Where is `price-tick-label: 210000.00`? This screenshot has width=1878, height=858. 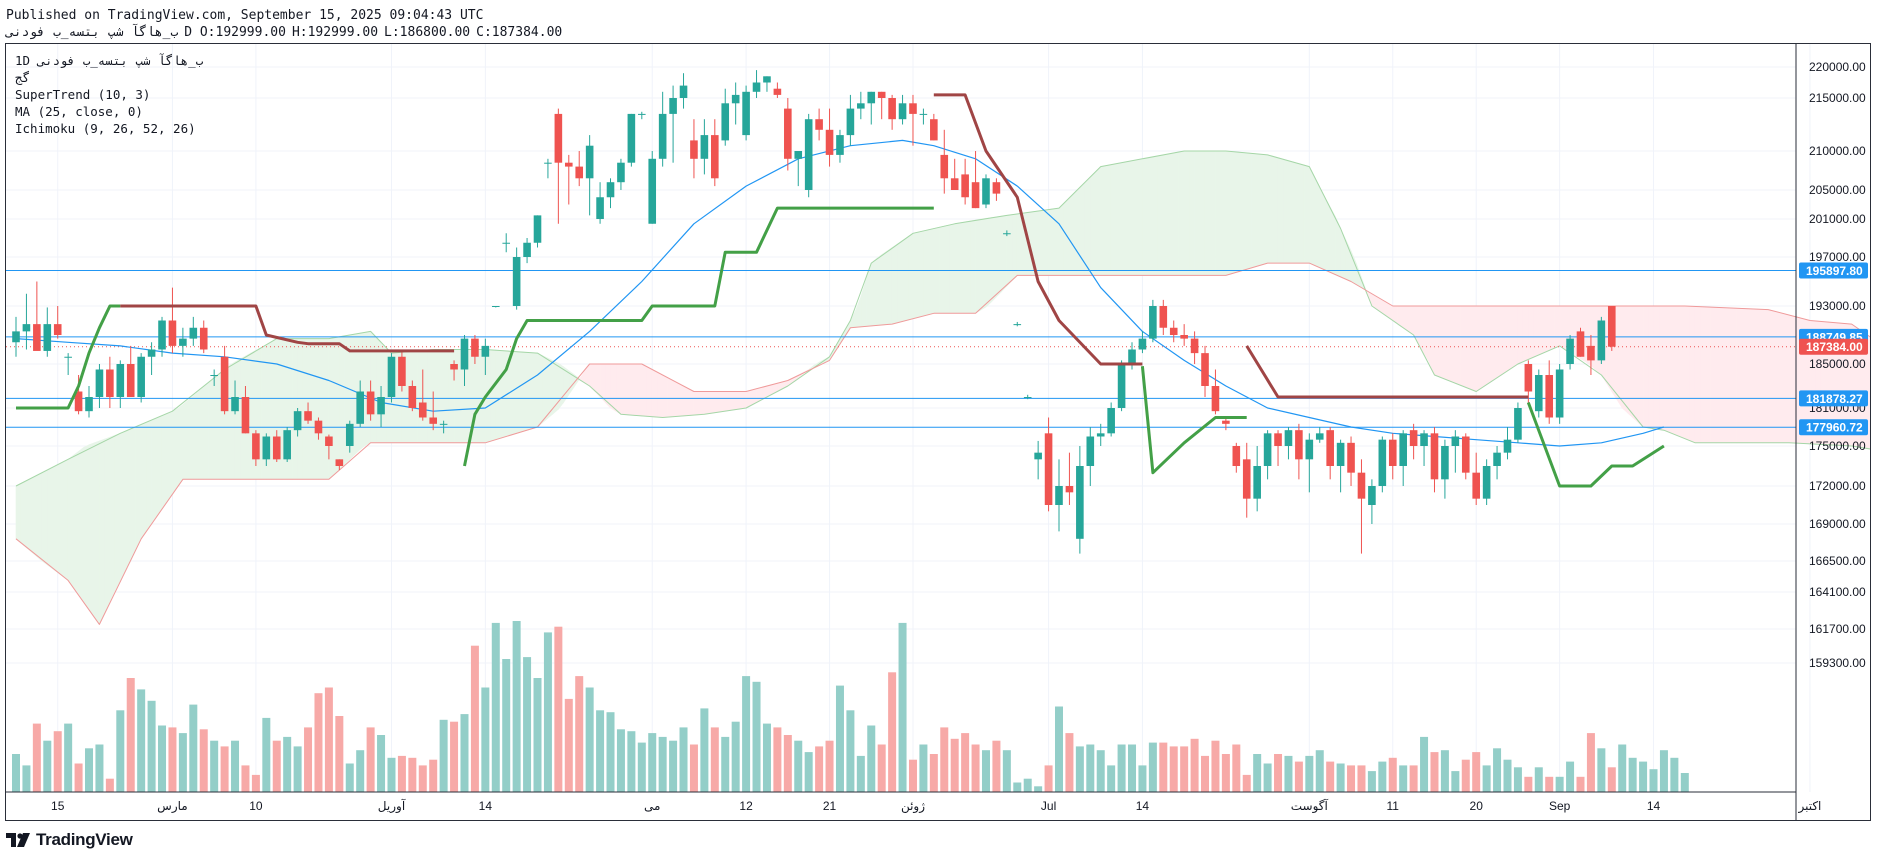
price-tick-label: 210000.00 is located at coordinates (1837, 151).